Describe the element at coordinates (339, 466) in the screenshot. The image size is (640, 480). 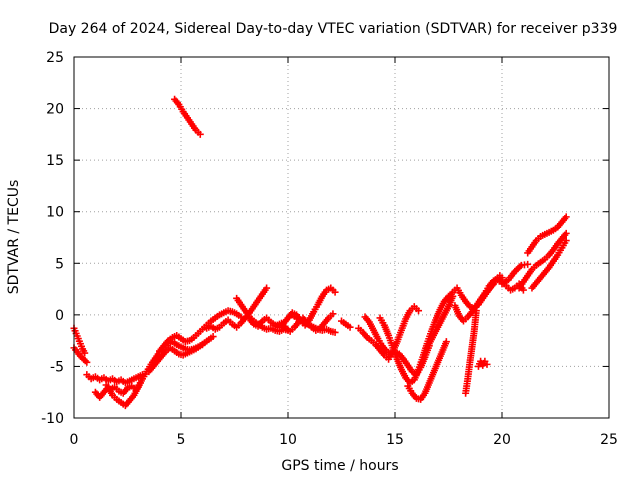
I see `x-axis-label: GPS time / hours` at that location.